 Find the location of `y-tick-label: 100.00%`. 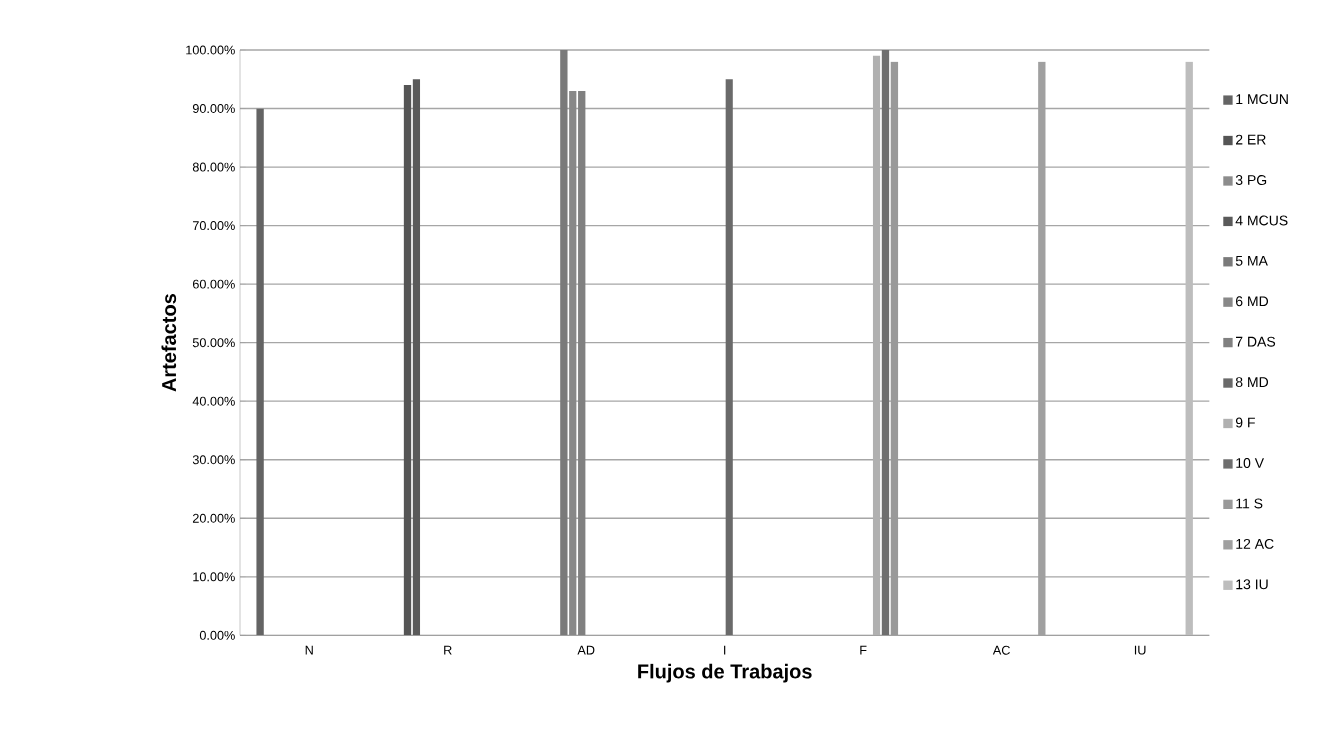

y-tick-label: 100.00% is located at coordinates (210, 50).